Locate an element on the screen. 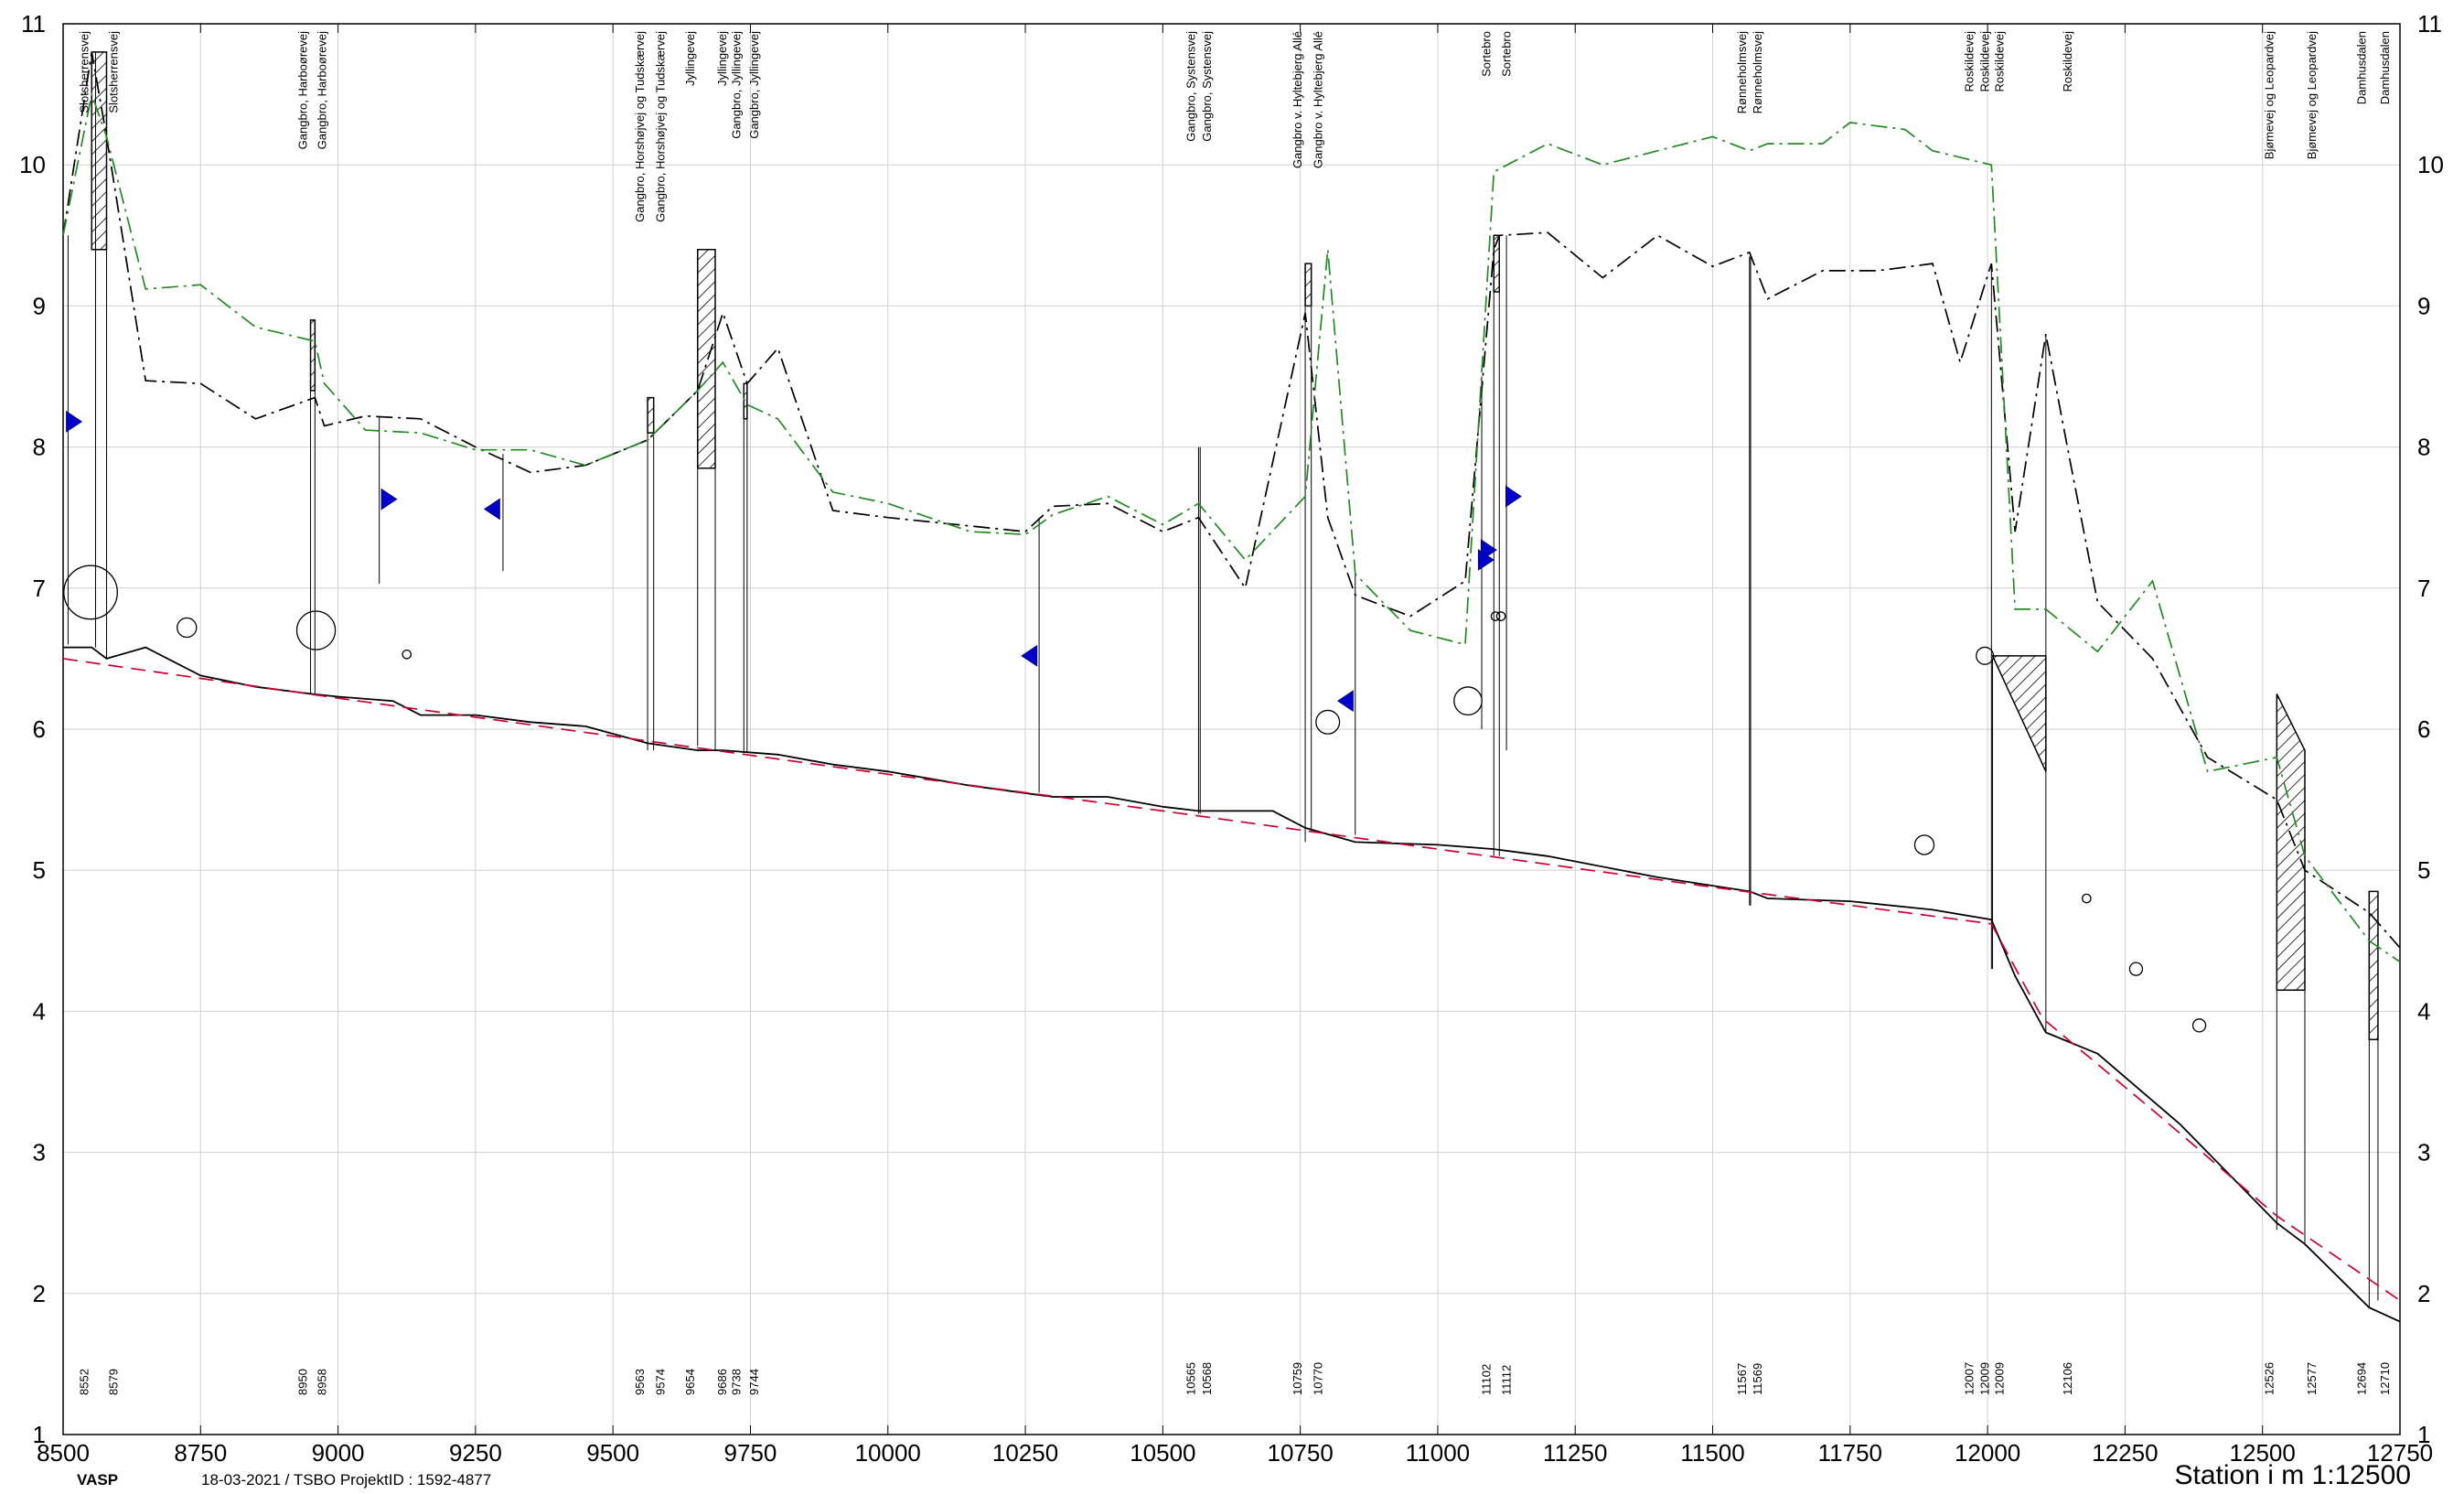  y-tick-label-right: 11 is located at coordinates (2430, 24).